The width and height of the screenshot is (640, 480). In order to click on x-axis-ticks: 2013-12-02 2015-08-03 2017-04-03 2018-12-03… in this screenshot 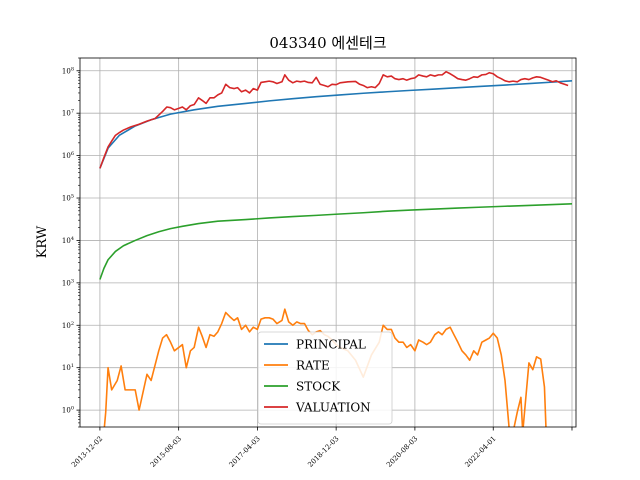, I will do `click(321, 448)`.